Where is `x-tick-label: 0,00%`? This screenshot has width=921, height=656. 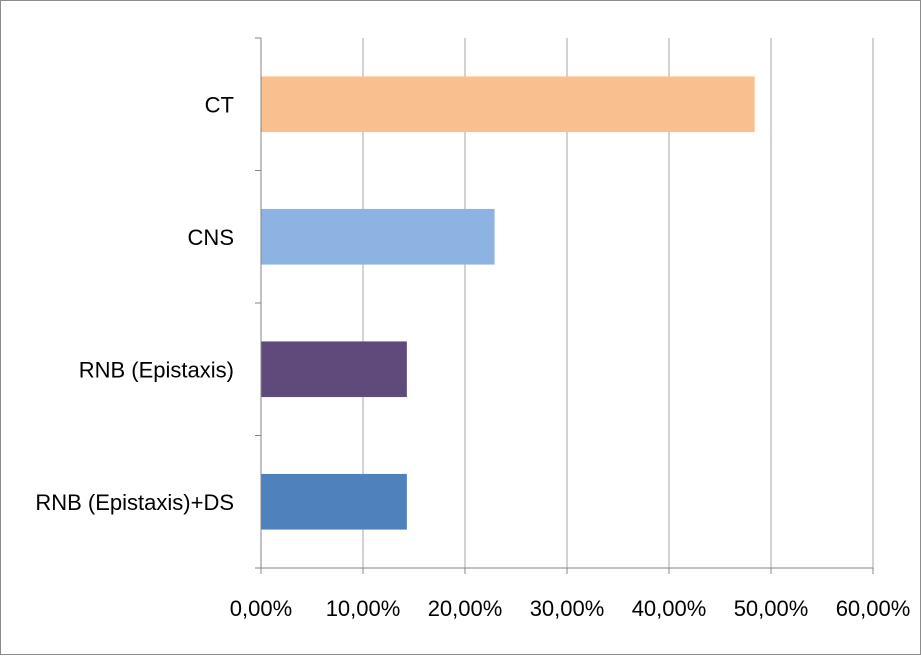 x-tick-label: 0,00% is located at coordinates (261, 608).